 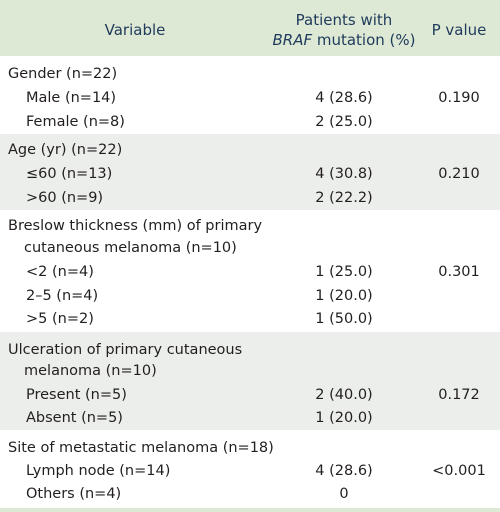 What do you see at coordinates (344, 198) in the screenshot?
I see `row-value: 2 (22.2)` at bounding box center [344, 198].